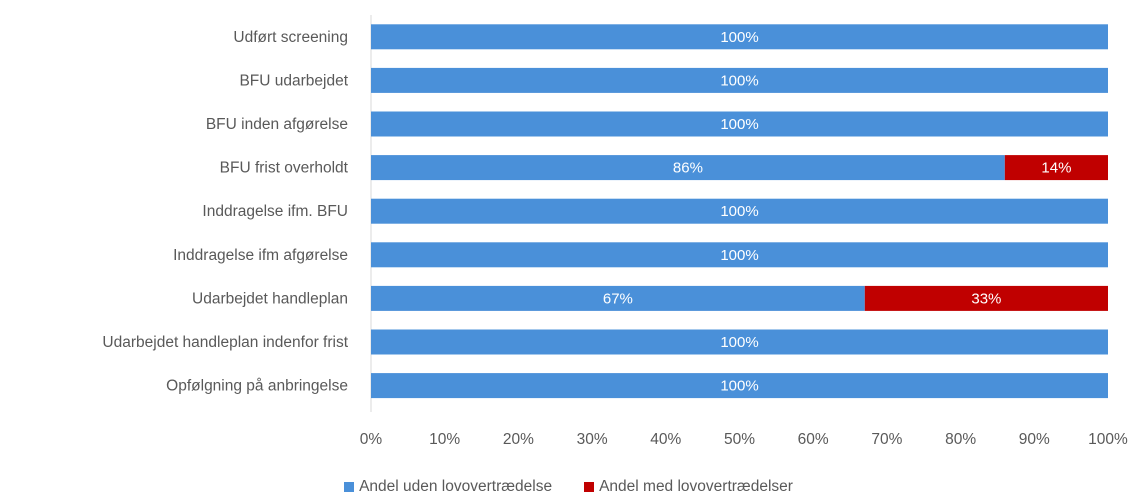 This screenshot has height=496, width=1137. I want to click on category-label: Udarbejdet handleplan indenfor frist, so click(225, 342).